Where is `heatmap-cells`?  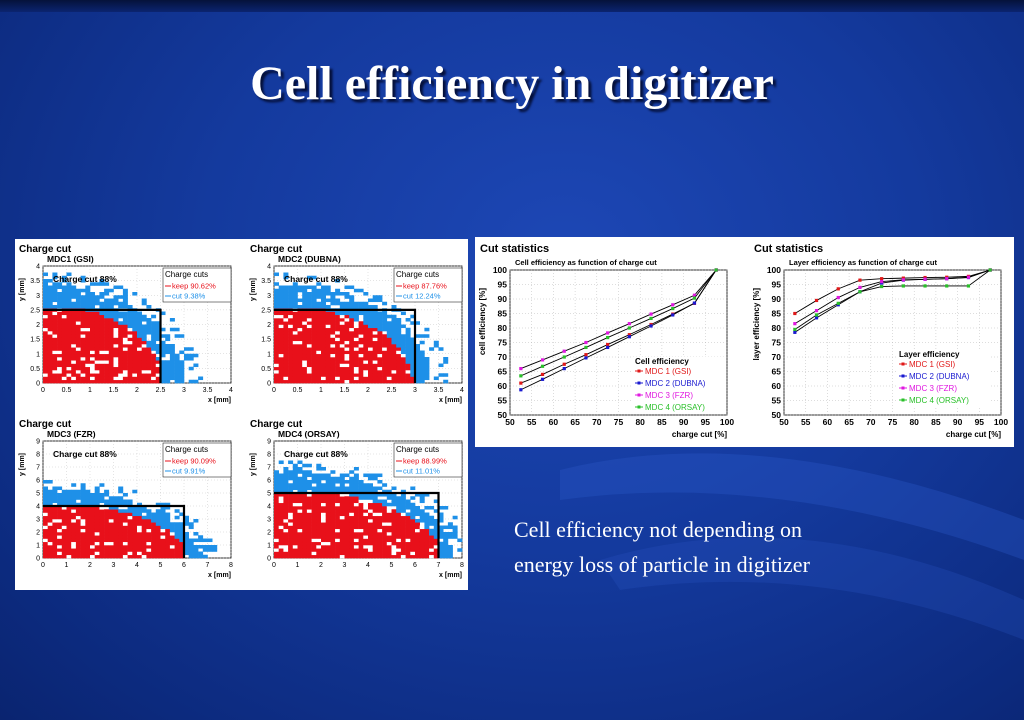
heatmap-cells is located at coordinates (368, 509).